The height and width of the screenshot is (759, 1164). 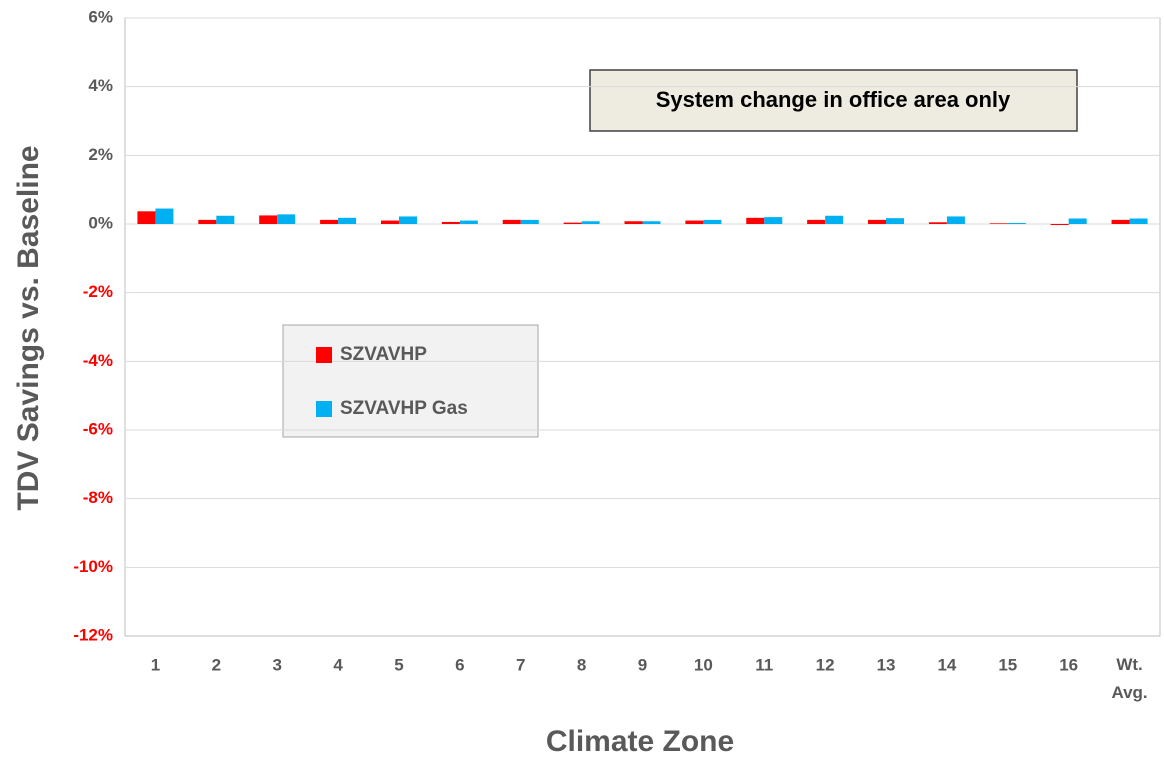 I want to click on x-tick-label: 9, so click(x=642, y=664).